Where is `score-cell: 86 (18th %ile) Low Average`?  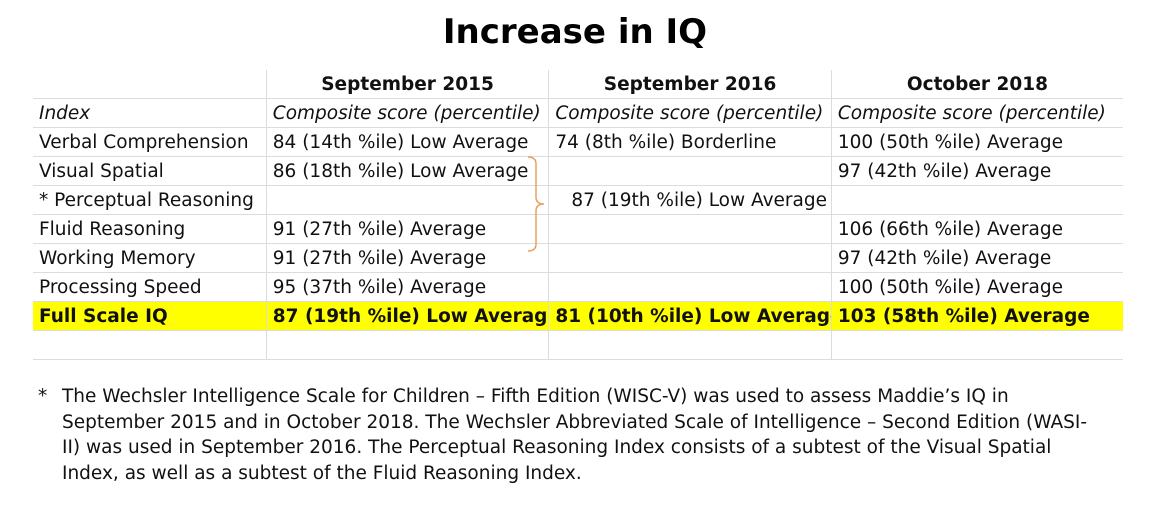
score-cell: 86 (18th %ile) Low Average is located at coordinates (408, 171).